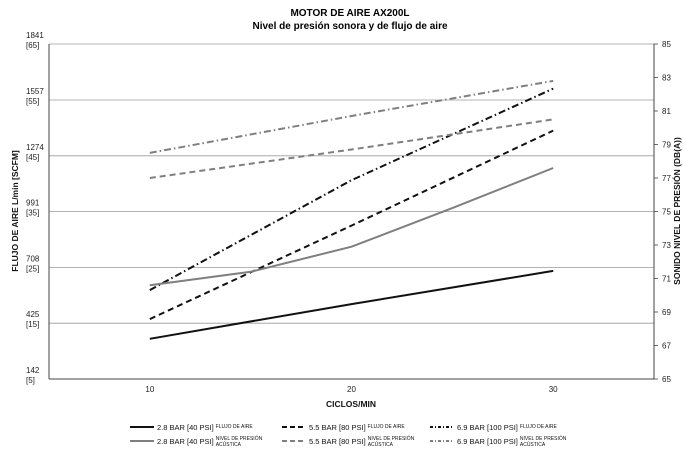  Describe the element at coordinates (676, 211) in the screenshot. I see `y-axis-right-label: SONIDO NIVEL DE PRESIÓN (DB(A))` at that location.